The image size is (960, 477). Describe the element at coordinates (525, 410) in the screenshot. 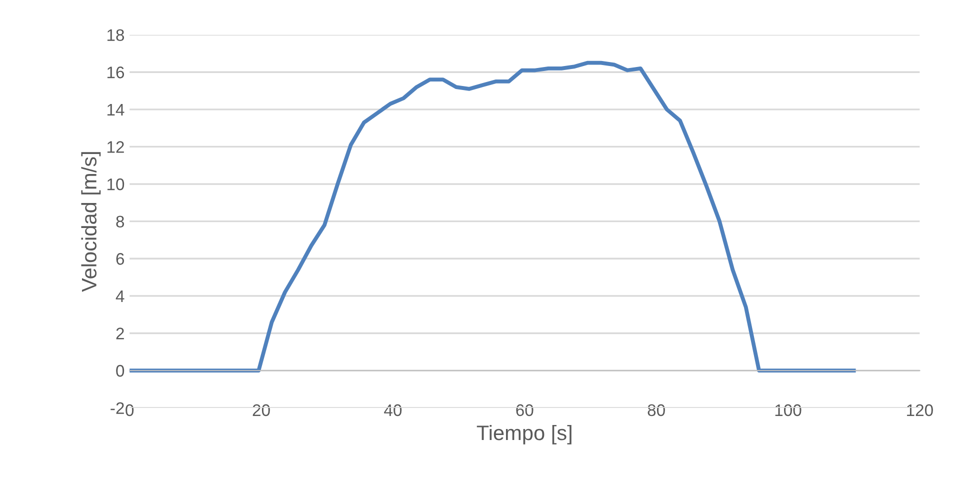

I see `x-tick-label: 60` at that location.